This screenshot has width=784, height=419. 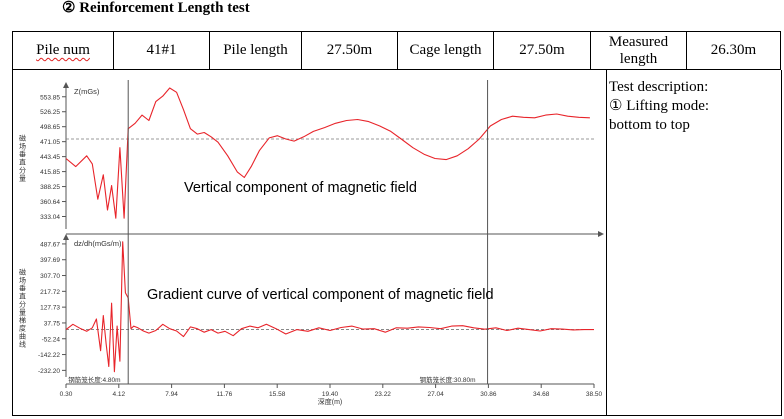 What do you see at coordinates (435, 394) in the screenshot?
I see `x-tick-label: 27.04` at bounding box center [435, 394].